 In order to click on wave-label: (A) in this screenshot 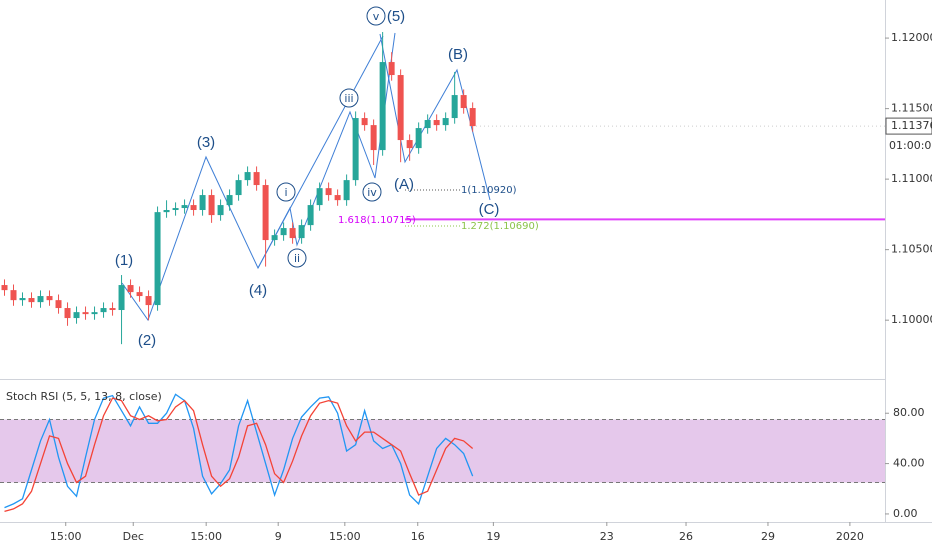, I will do `click(404, 184)`.